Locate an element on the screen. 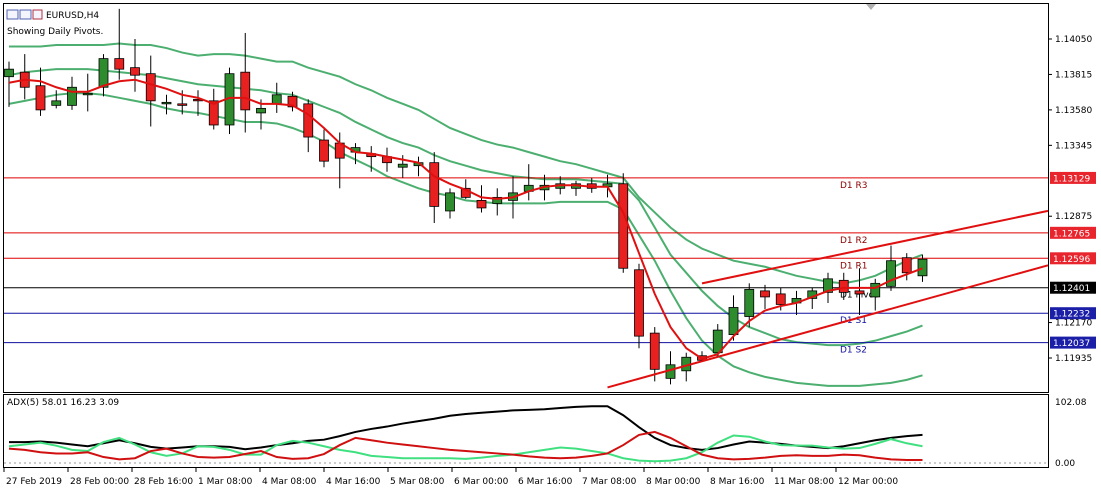  adx-minus-di-line is located at coordinates (465, 446).